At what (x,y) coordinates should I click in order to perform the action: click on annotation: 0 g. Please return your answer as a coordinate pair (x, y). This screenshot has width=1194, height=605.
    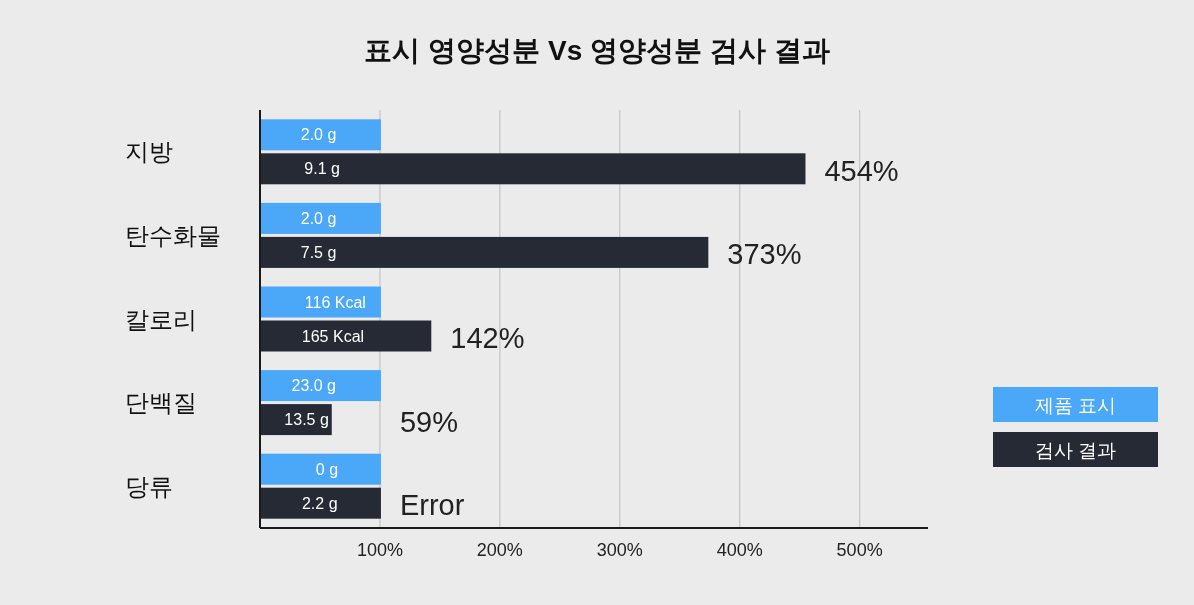
    Looking at the image, I should click on (327, 469).